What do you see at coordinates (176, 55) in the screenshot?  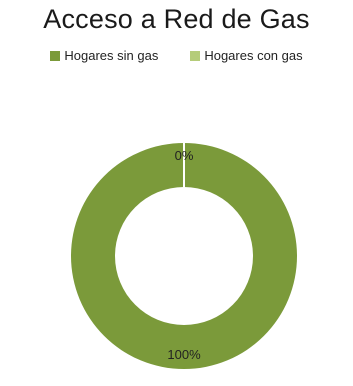 I see `chart-legend: Hogares sin gas Hogares con gas` at bounding box center [176, 55].